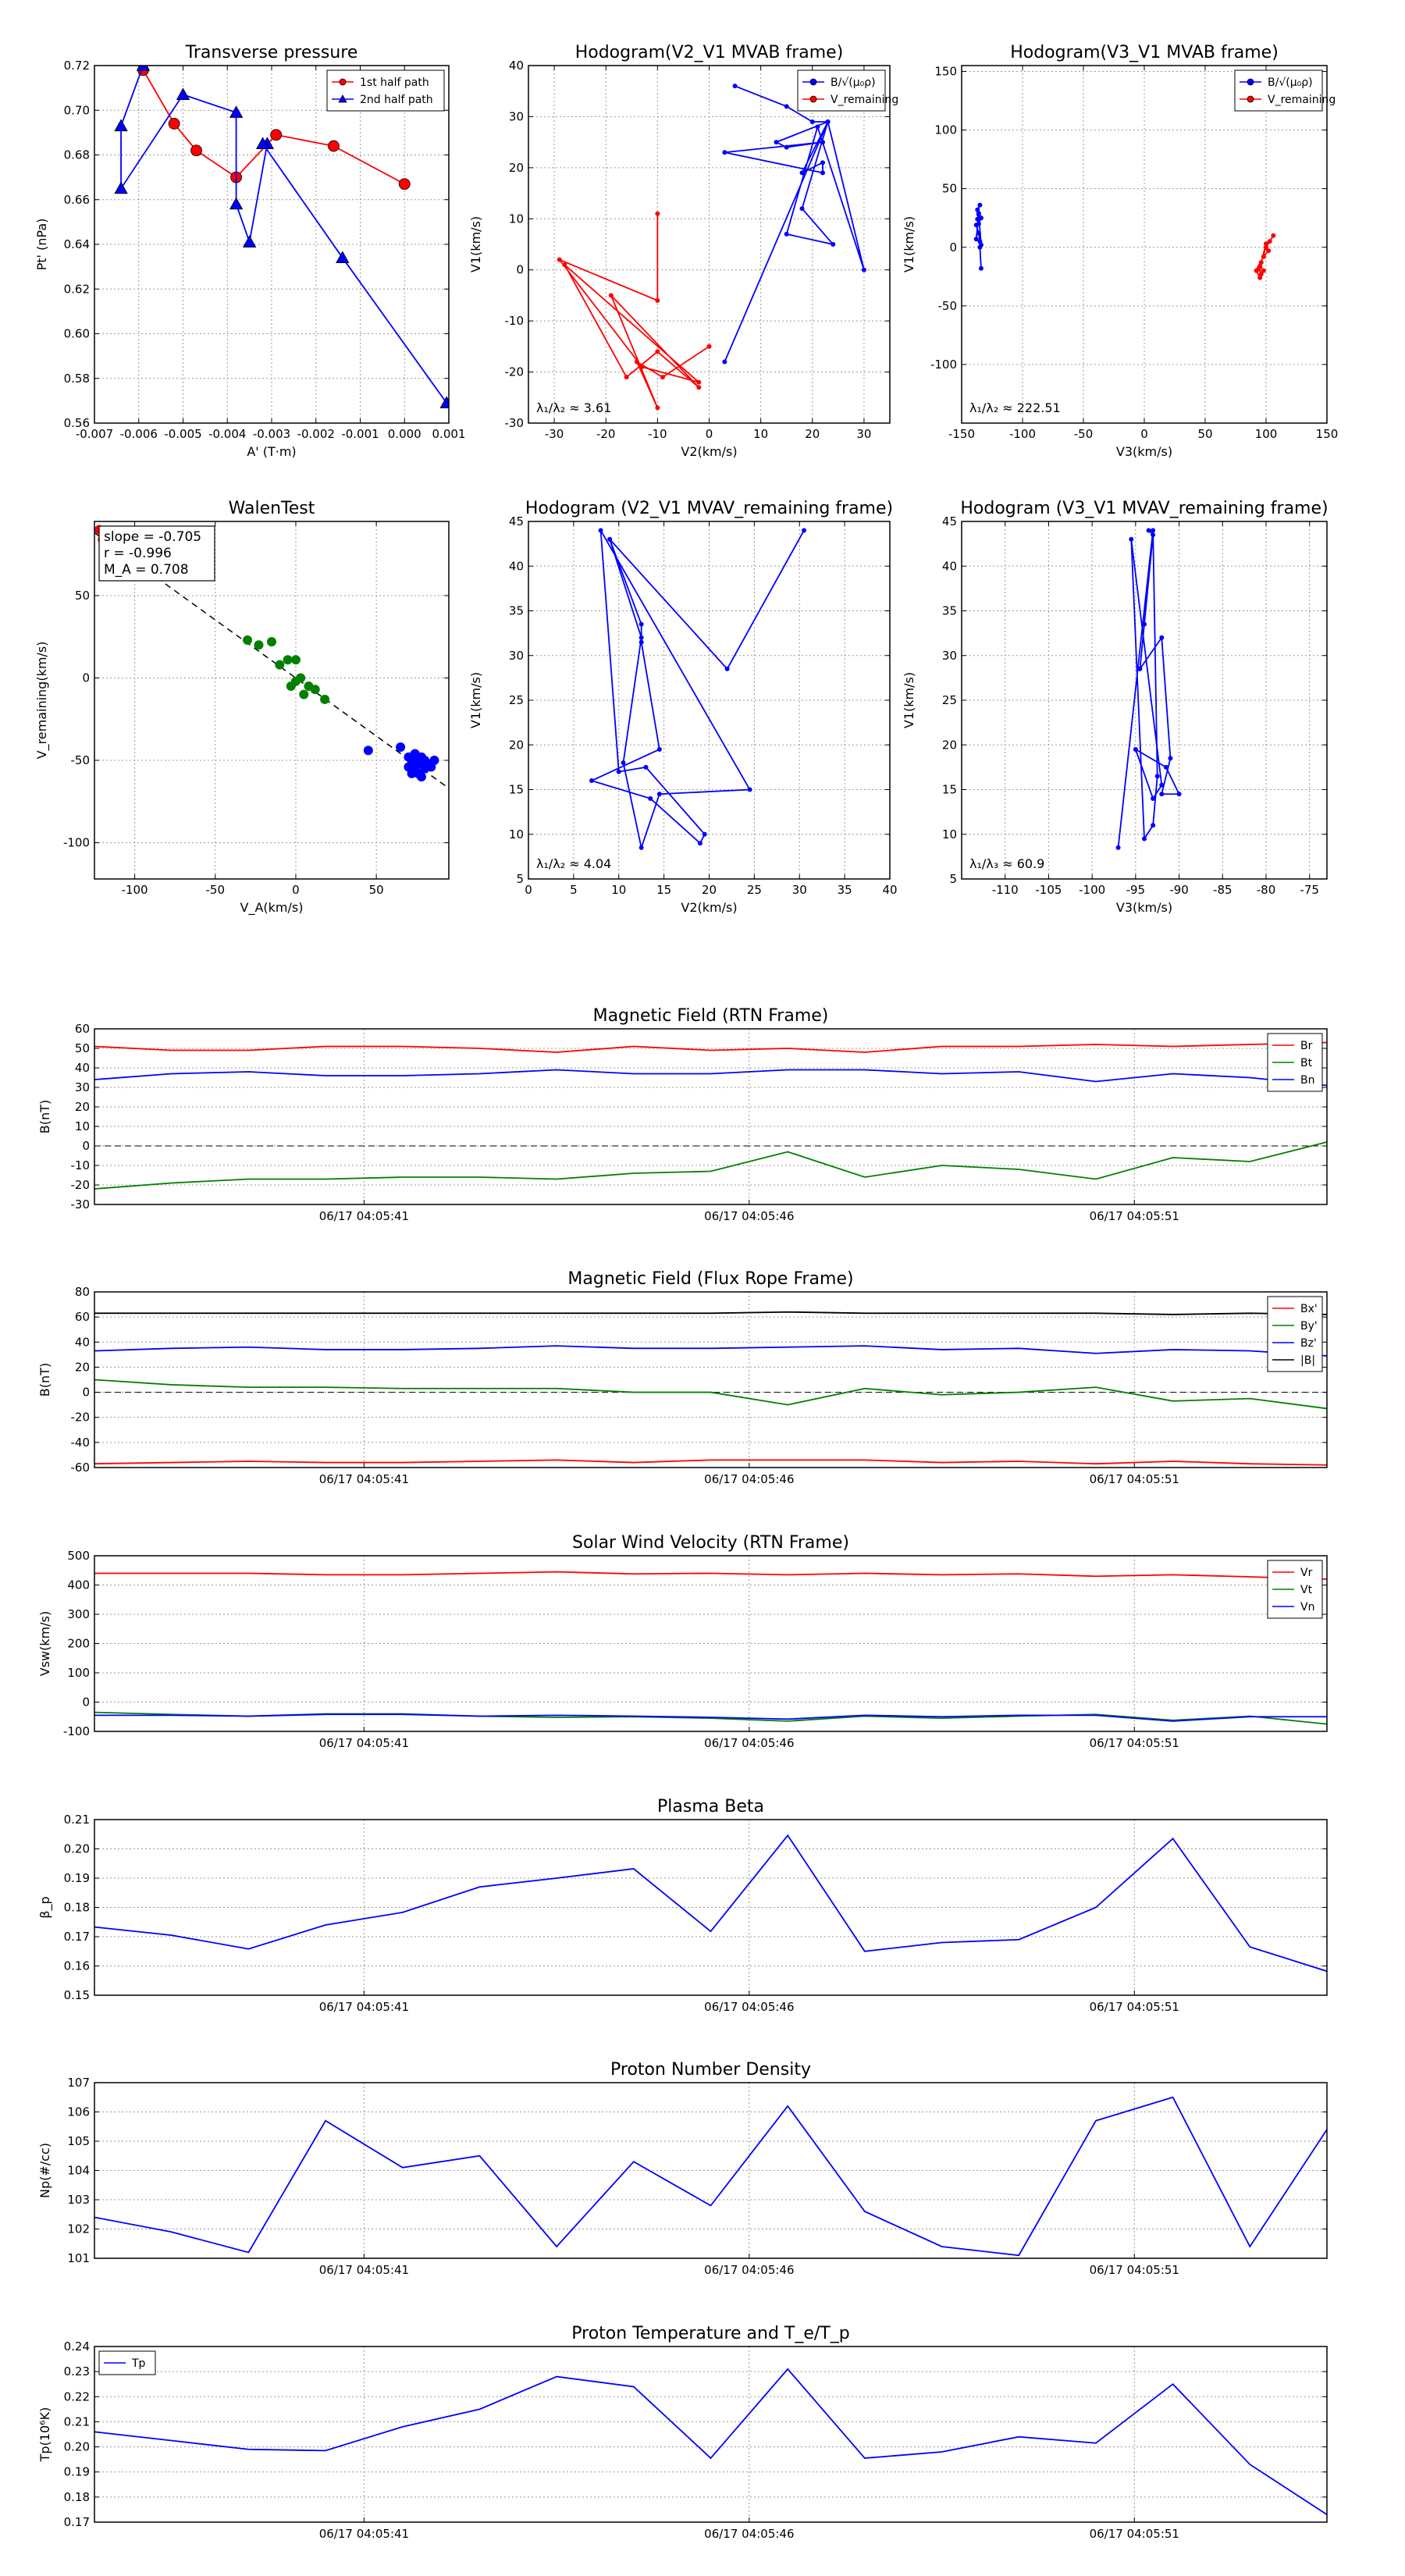 The height and width of the screenshot is (2576, 1405). I want to click on y-tick-label: 80, so click(82, 1292).